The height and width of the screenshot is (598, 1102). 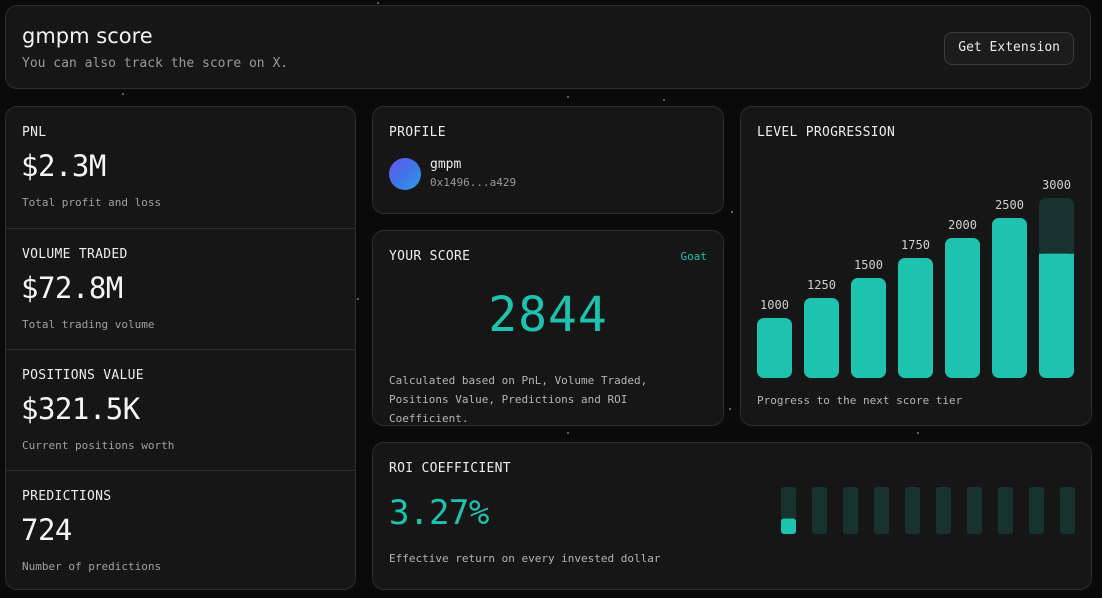 I want to click on app-subtitle: You can also track the score on X., so click(x=155, y=63).